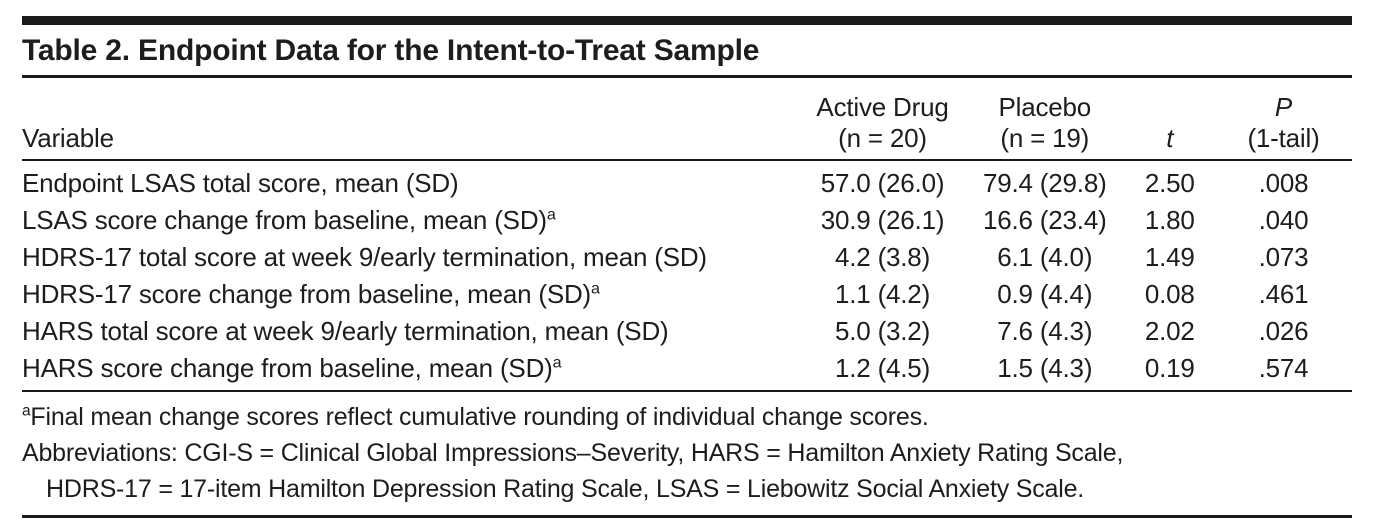 This screenshot has width=1374, height=531. I want to click on column-header-variable-label: Variable, so click(68, 138).